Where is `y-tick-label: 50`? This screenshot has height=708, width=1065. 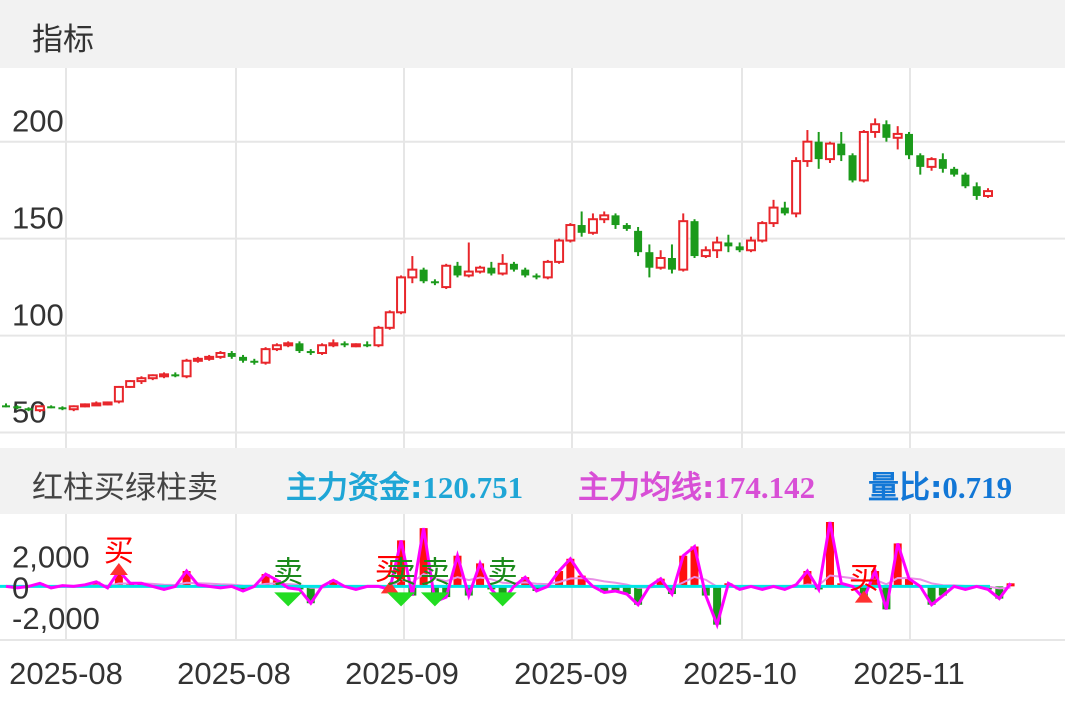 y-tick-label: 50 is located at coordinates (29, 412).